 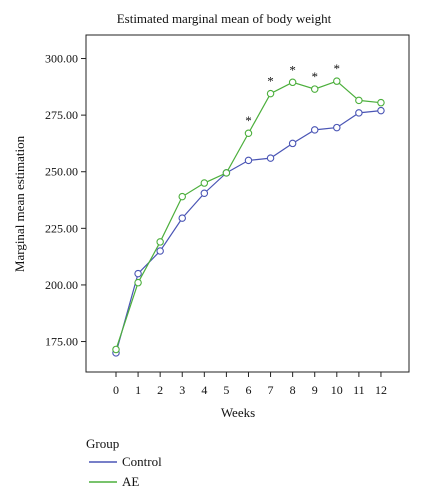 What do you see at coordinates (238, 412) in the screenshot?
I see `x-axis-label: Weeks` at bounding box center [238, 412].